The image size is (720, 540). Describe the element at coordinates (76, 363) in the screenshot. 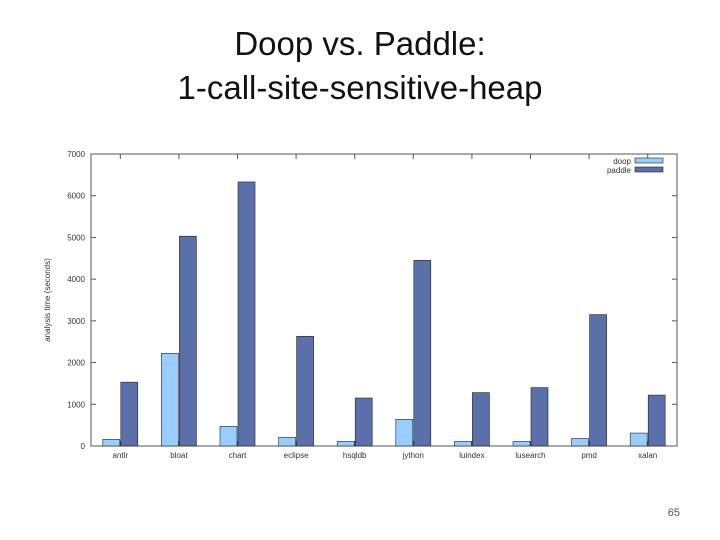

I see `y-tick-label: 2000` at that location.